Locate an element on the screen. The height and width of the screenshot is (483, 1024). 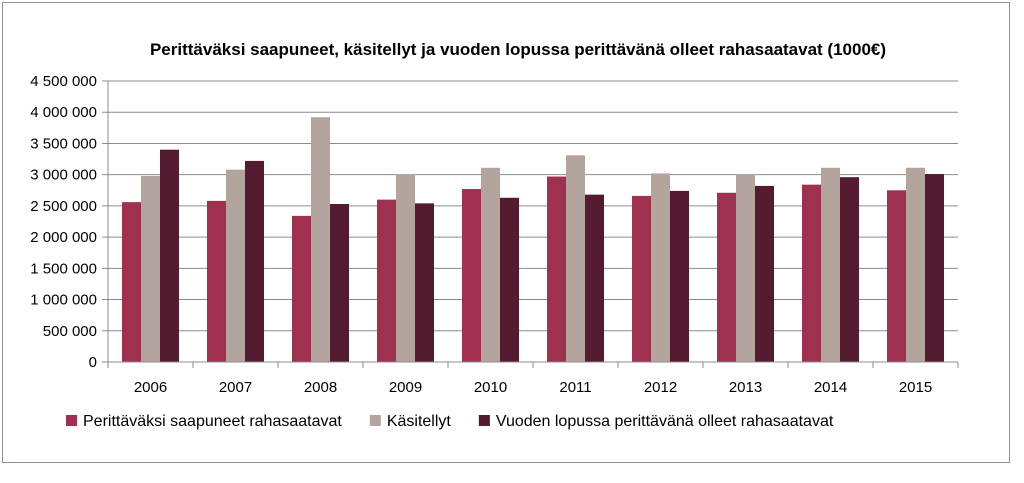
y-tick-label: 2 000 000 is located at coordinates (63, 237).